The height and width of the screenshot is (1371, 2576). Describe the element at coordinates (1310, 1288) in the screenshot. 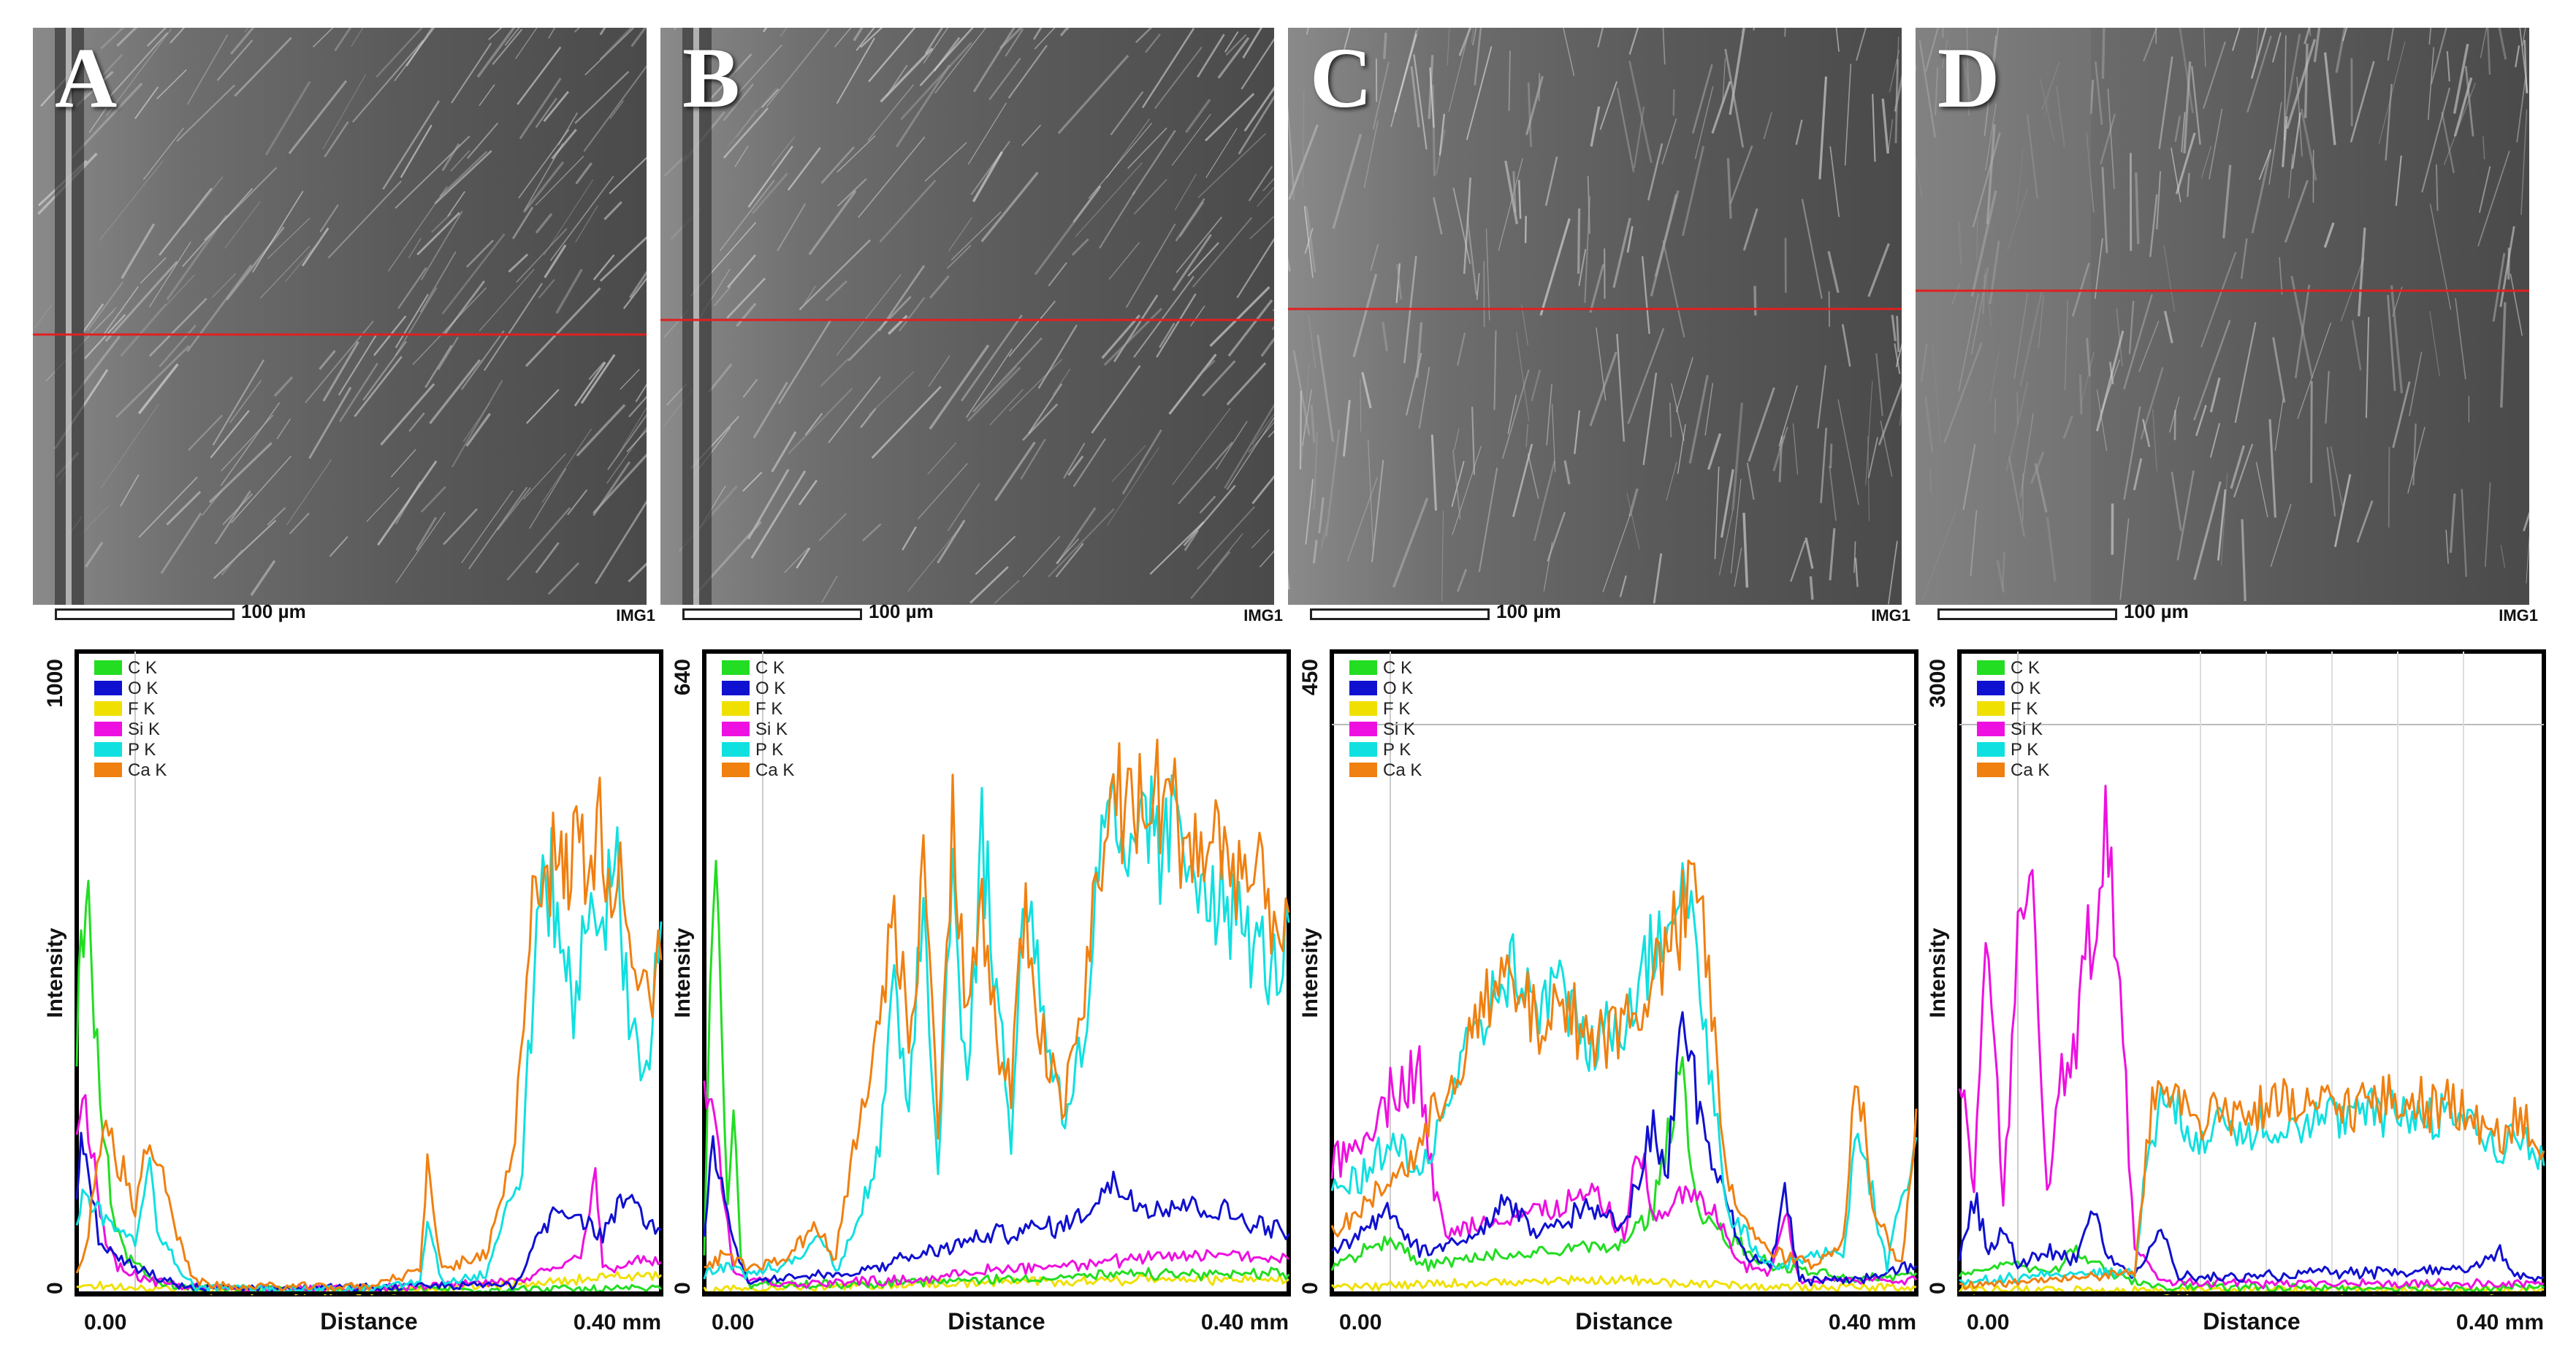

I see `y-tick-zero: 0` at that location.